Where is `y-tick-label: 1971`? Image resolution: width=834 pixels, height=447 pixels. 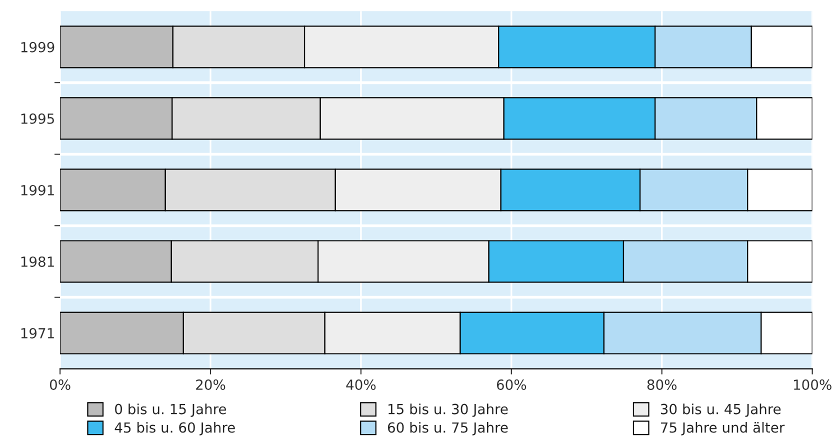
y-tick-label: 1971 is located at coordinates (37, 333).